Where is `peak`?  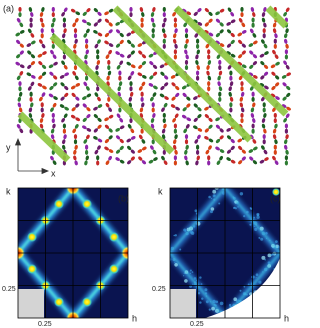
peak is located at coordinates (32, 269).